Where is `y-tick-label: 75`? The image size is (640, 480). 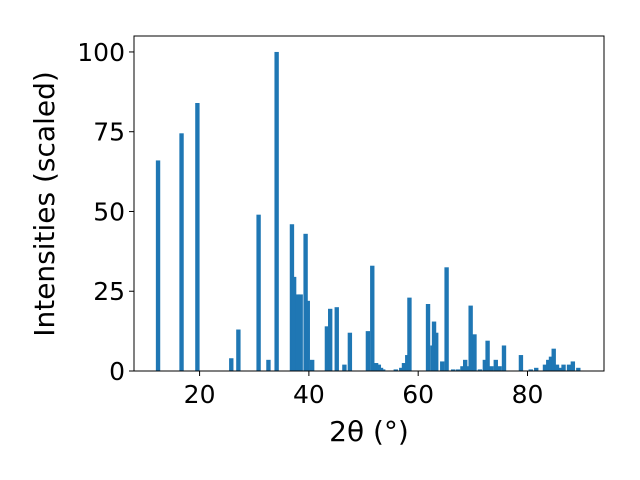
y-tick-label: 75 is located at coordinates (109, 132).